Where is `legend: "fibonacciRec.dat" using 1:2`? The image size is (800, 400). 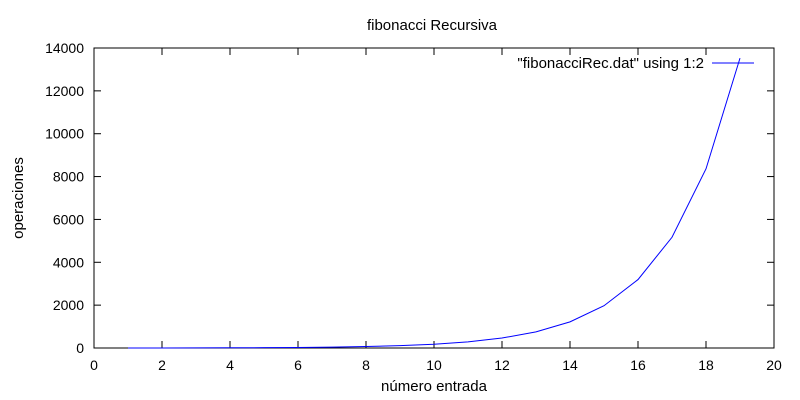
legend: "fibonacciRec.dat" using 1:2 is located at coordinates (635, 63).